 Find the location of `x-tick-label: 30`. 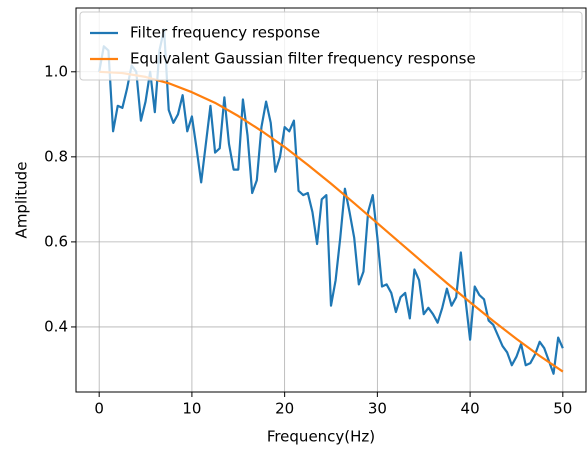

x-tick-label: 30 is located at coordinates (377, 409).